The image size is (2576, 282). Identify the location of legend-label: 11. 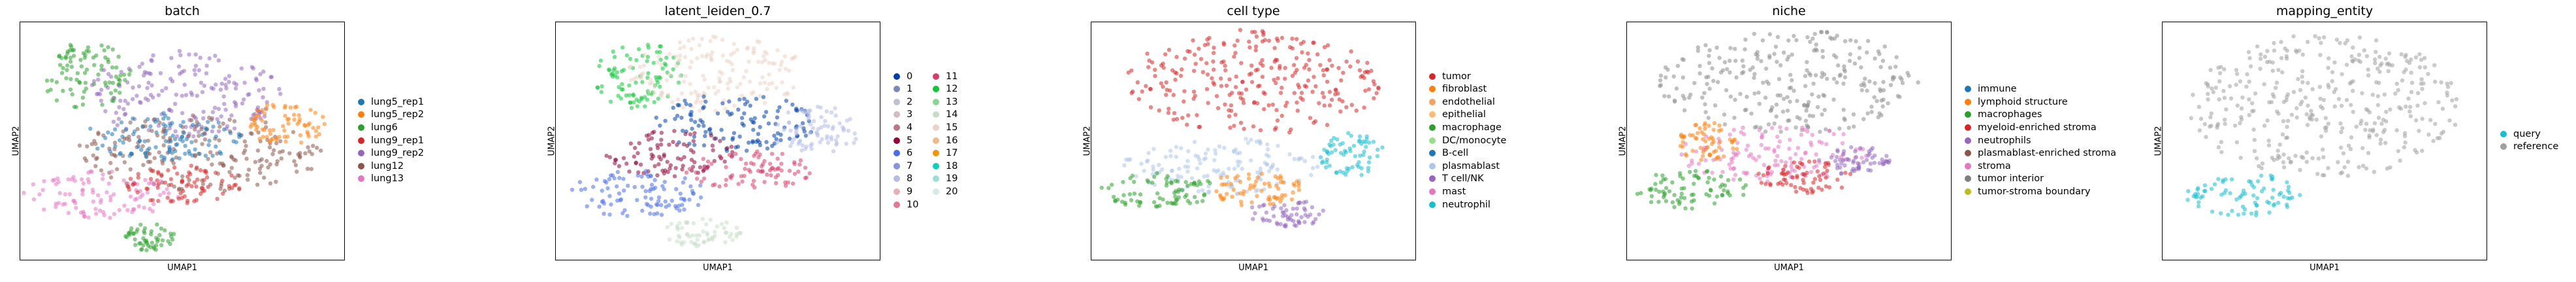
(952, 76).